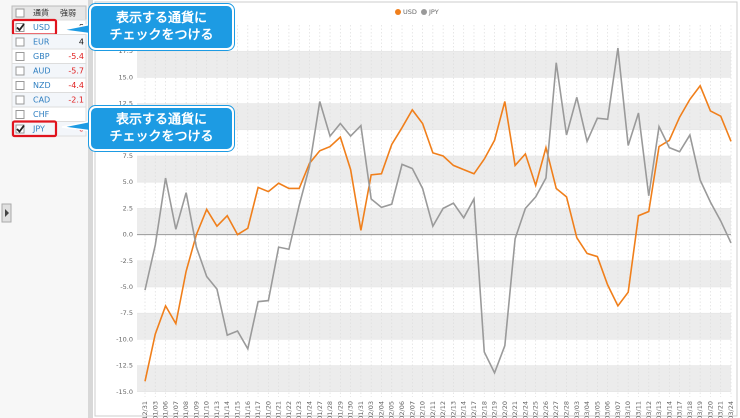  What do you see at coordinates (361, 409) in the screenshot?
I see `x-tick-label: 01/31` at bounding box center [361, 409].